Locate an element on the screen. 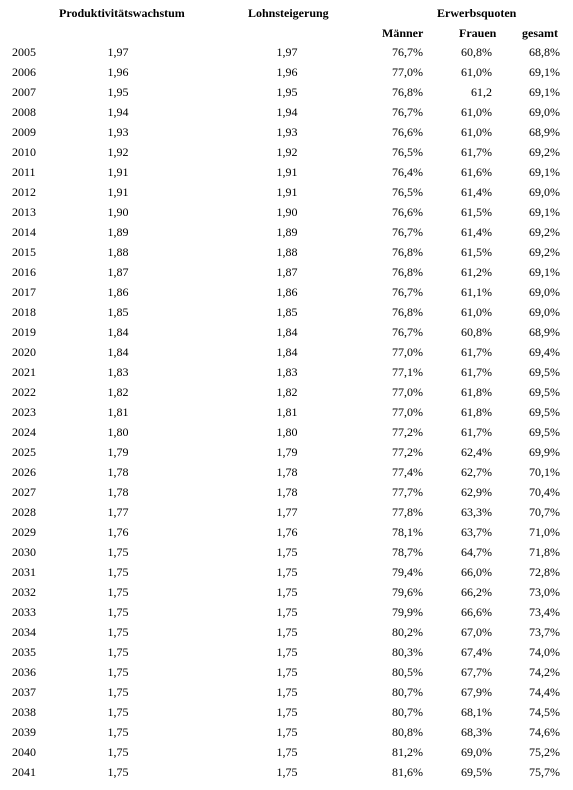  row-erwerb-gesamt: 69,0% is located at coordinates (544, 112).